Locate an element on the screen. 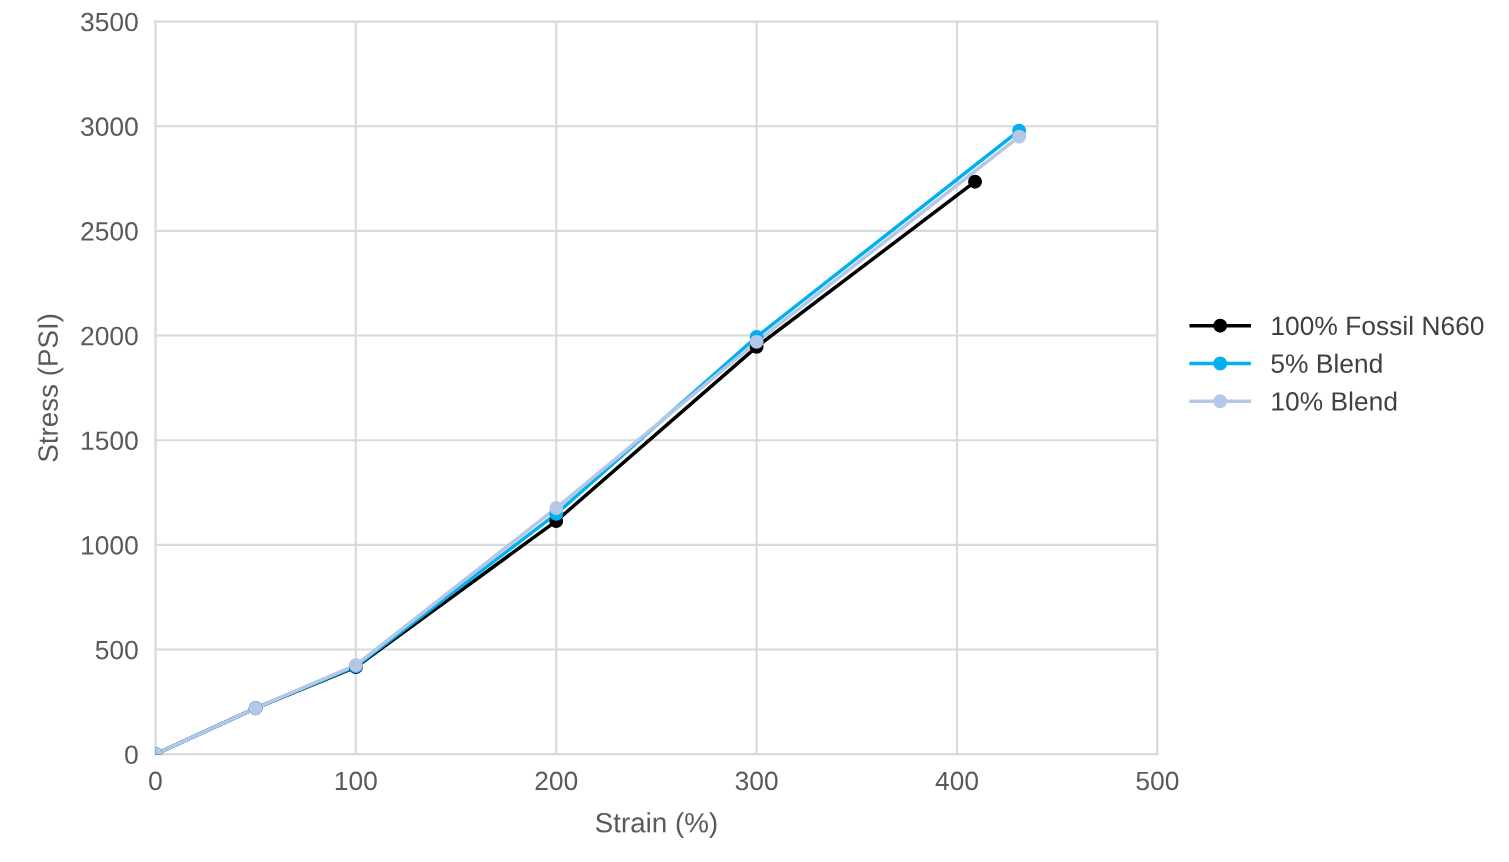 The width and height of the screenshot is (1509, 862). x-tick-label: 0 is located at coordinates (155, 781).